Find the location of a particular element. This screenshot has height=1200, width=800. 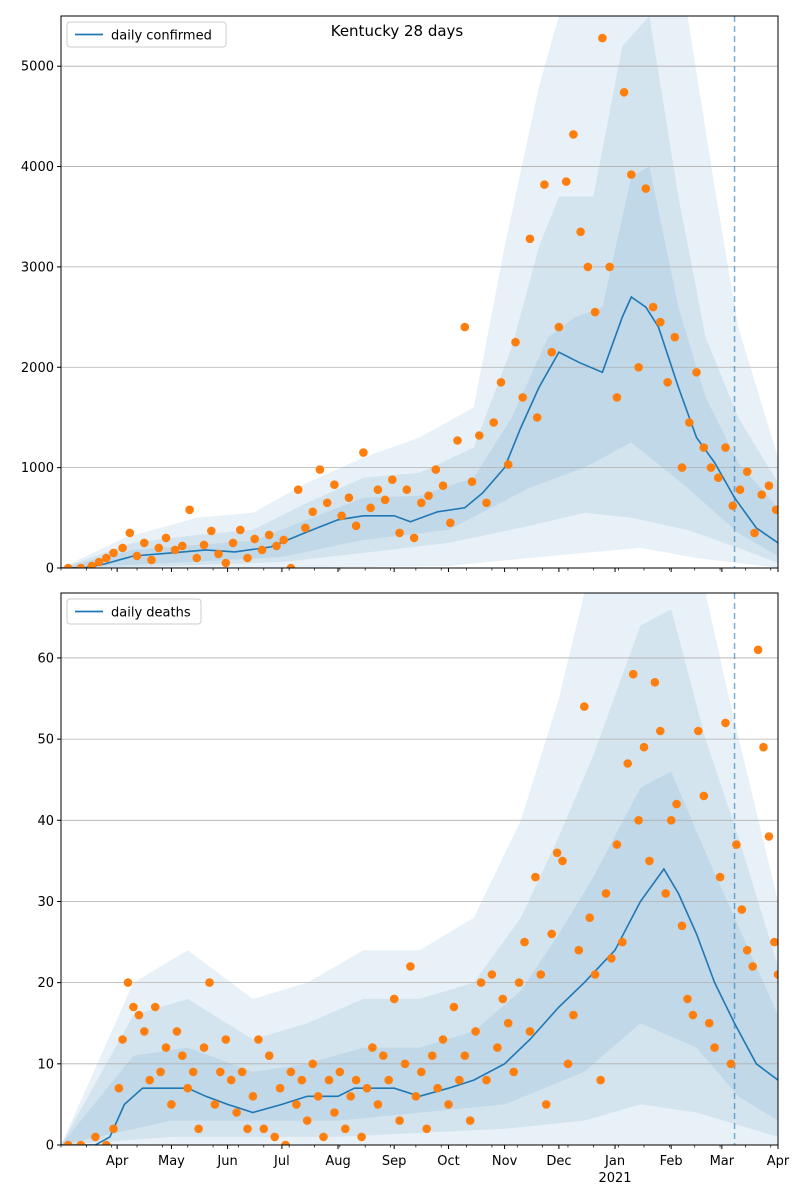

deaths-x-tick-label: Apr is located at coordinates (778, 1161).